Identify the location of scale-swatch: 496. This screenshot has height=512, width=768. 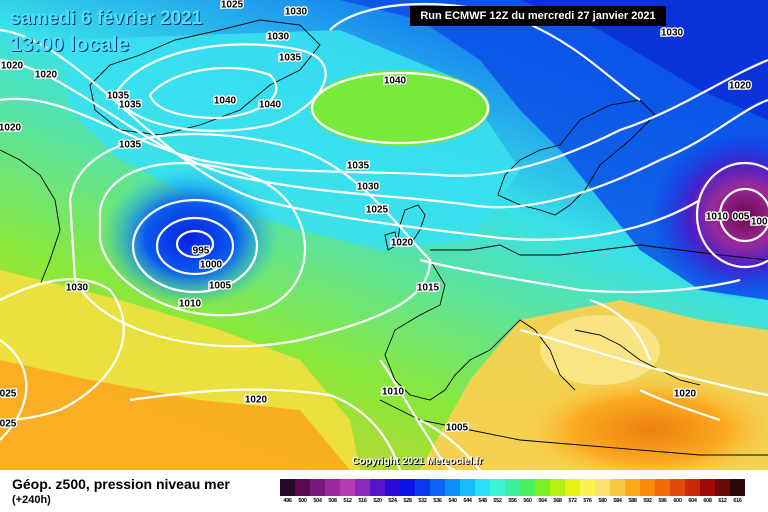
(287, 493).